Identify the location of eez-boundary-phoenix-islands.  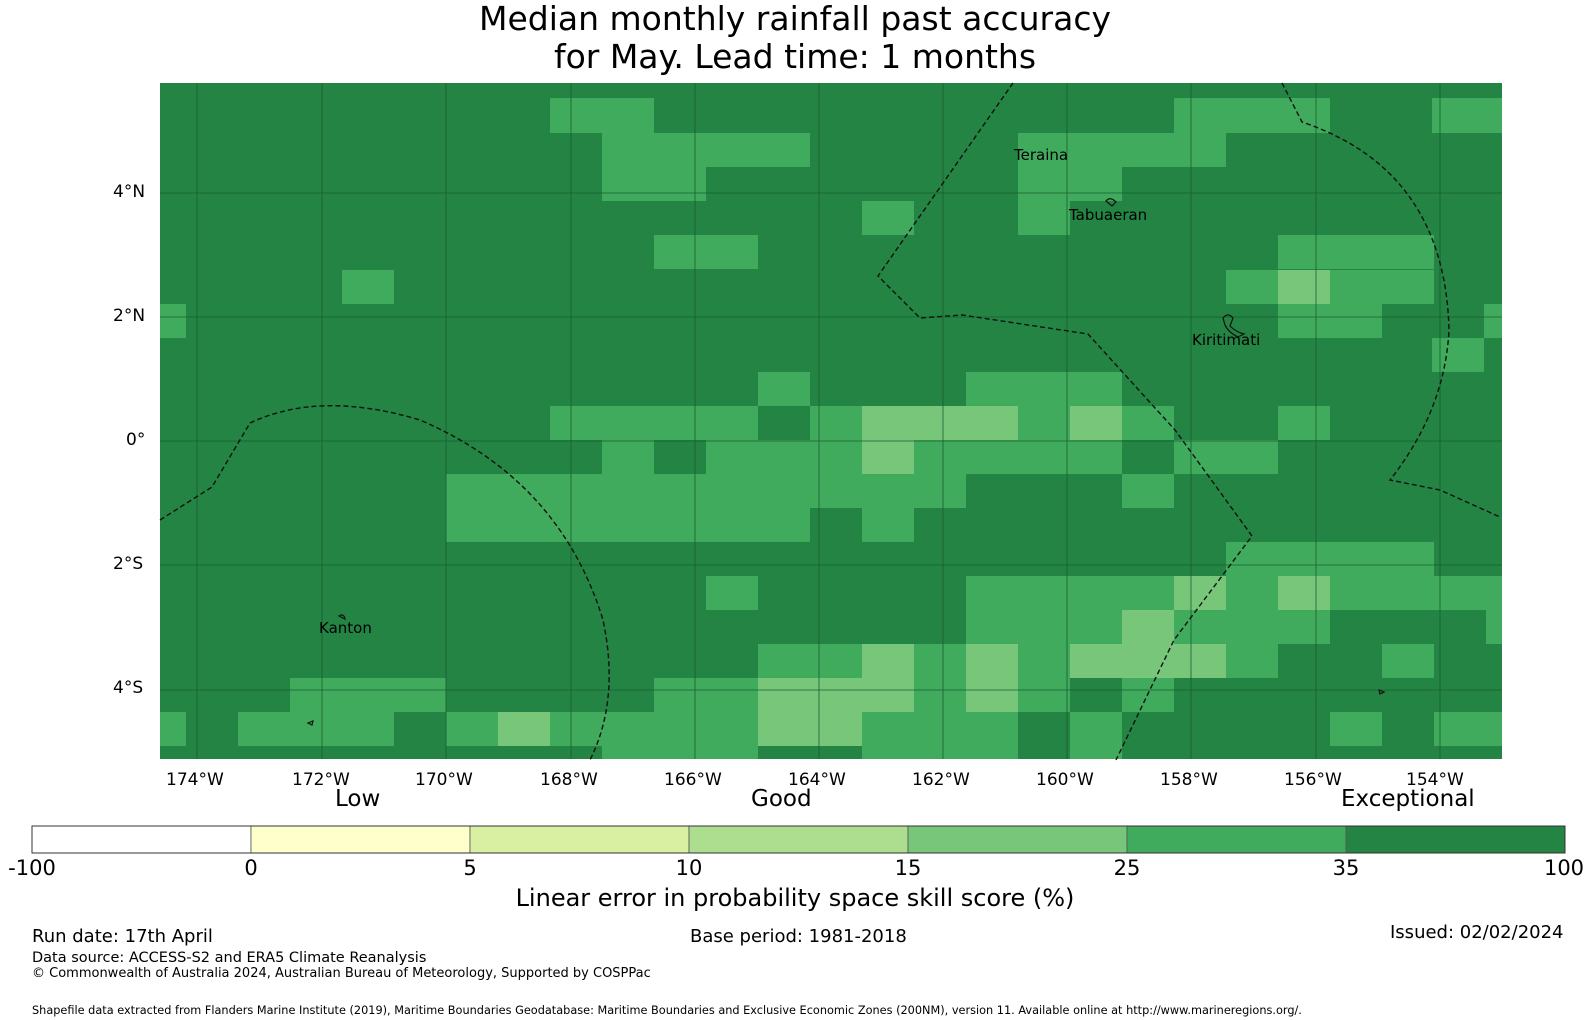
(384, 583).